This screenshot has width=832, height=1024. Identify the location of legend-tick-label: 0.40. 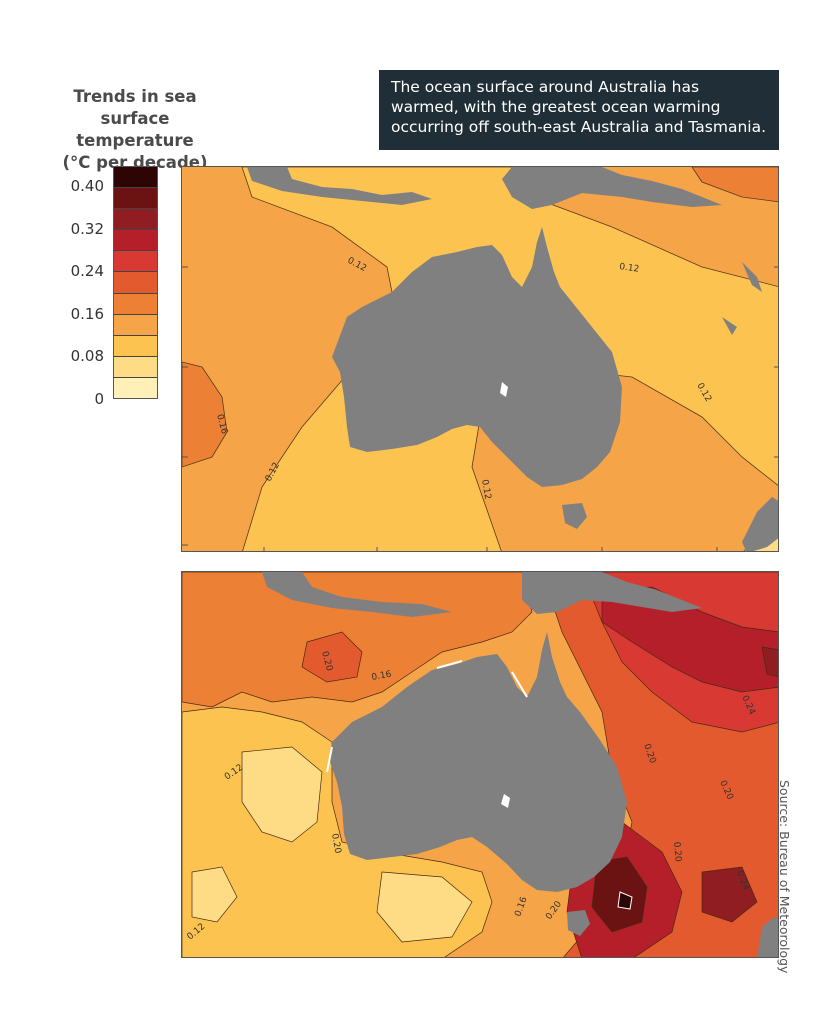
(87, 186).